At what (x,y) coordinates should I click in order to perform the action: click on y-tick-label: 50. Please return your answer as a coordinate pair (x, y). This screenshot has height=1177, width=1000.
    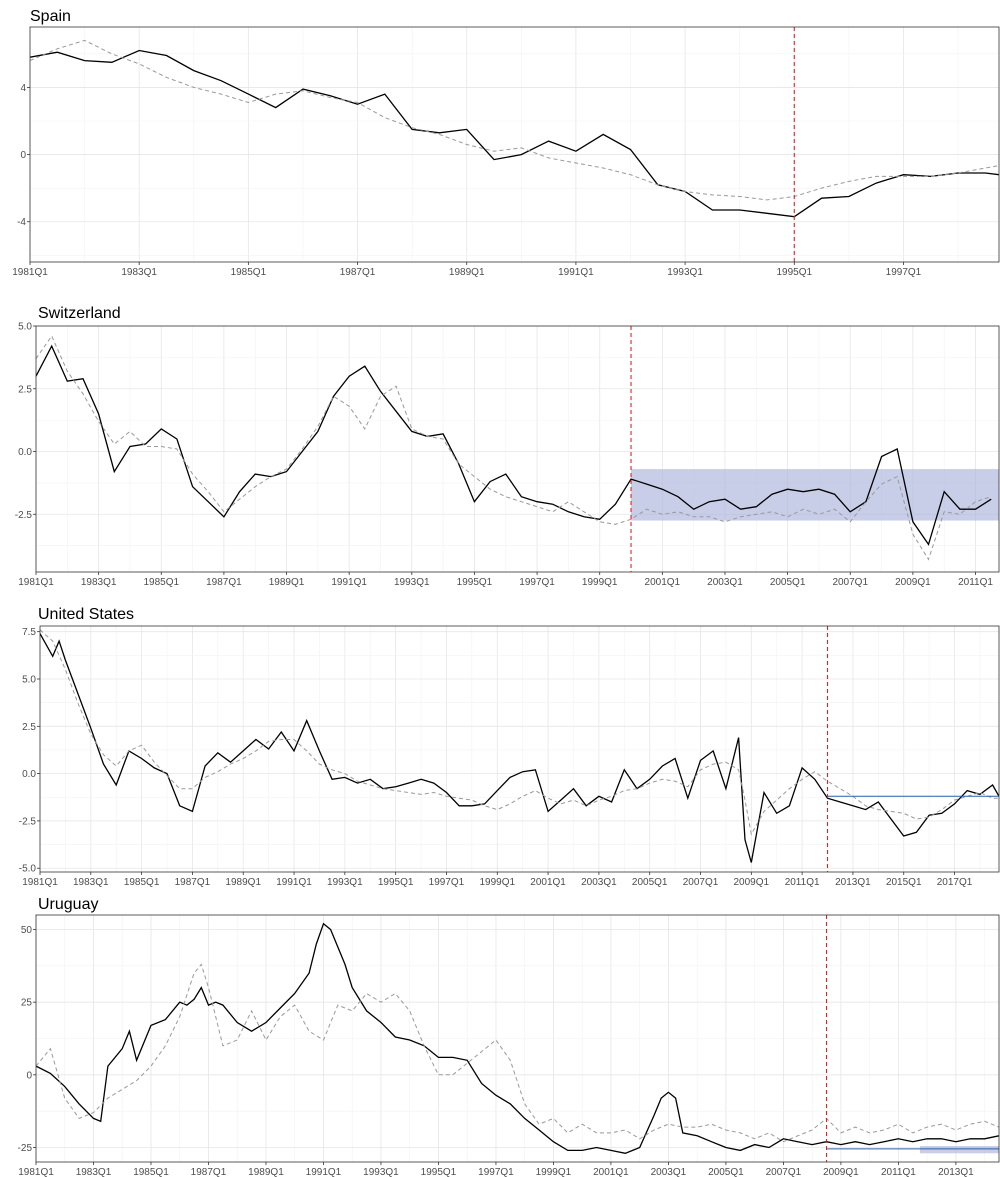
    Looking at the image, I should click on (27, 930).